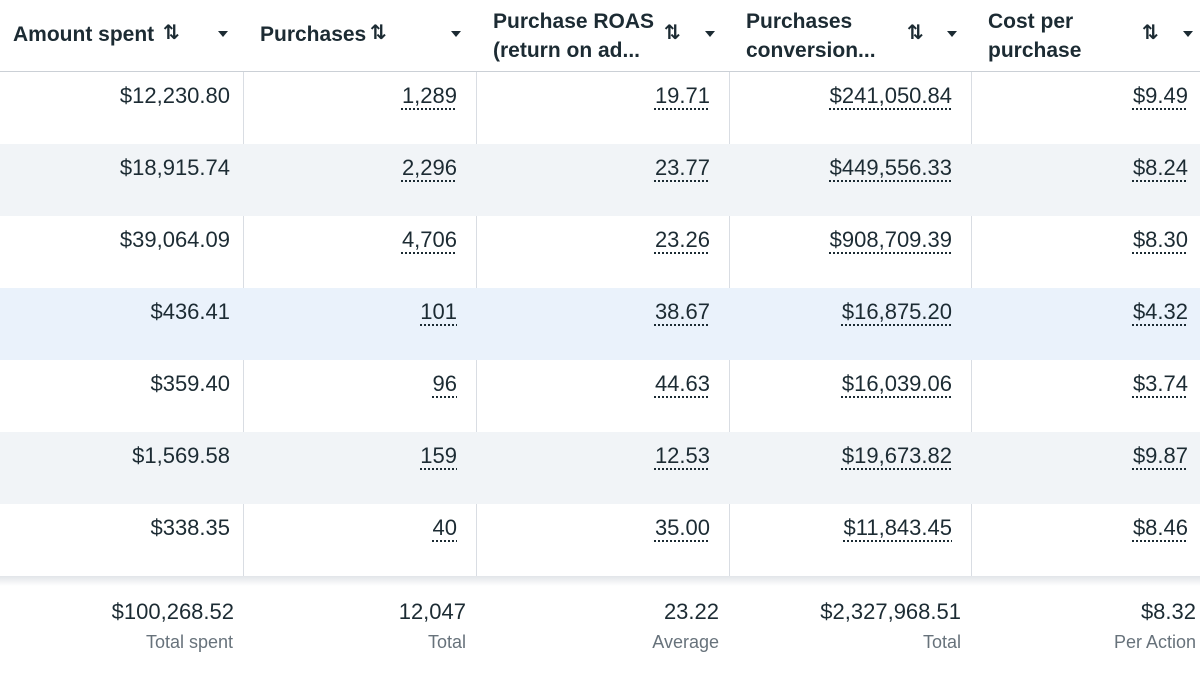 The height and width of the screenshot is (700, 1200). I want to click on amount-spent-cell: $12,230.80, so click(174, 95).